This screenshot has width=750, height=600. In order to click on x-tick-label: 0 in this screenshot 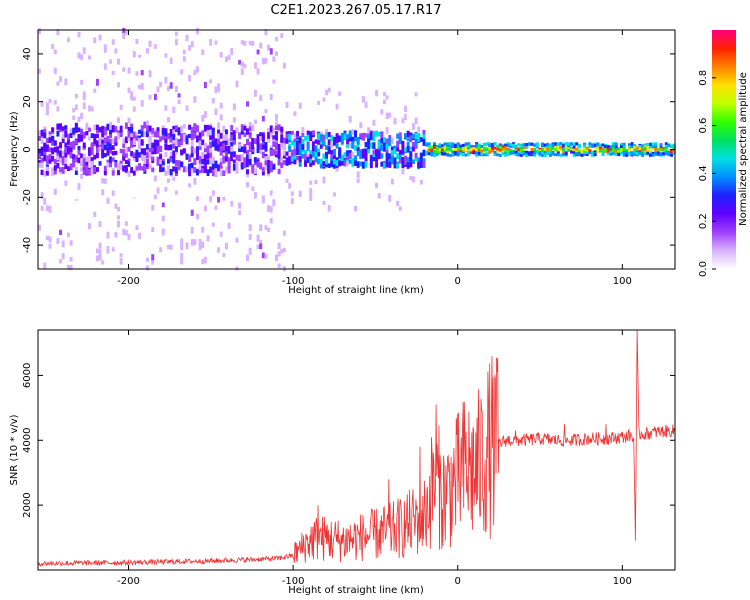, I will do `click(458, 581)`.